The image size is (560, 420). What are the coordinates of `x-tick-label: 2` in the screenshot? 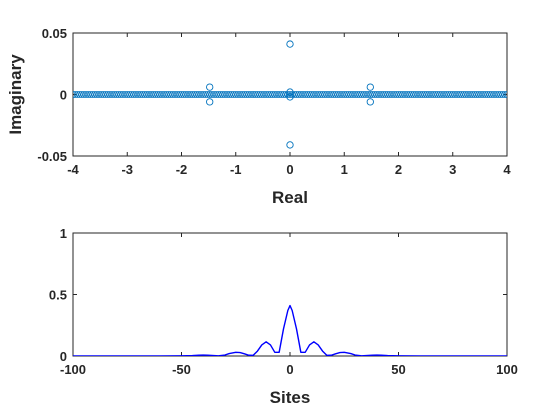 It's located at (398, 169).